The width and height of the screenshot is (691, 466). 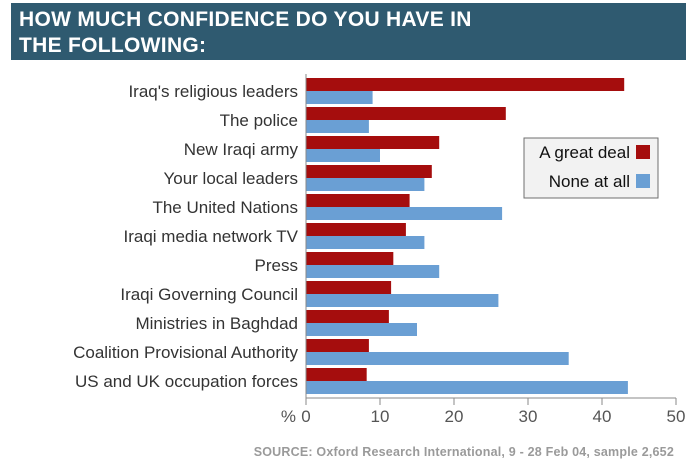 What do you see at coordinates (584, 152) in the screenshot?
I see `legend-label-great-deal: A great deal` at bounding box center [584, 152].